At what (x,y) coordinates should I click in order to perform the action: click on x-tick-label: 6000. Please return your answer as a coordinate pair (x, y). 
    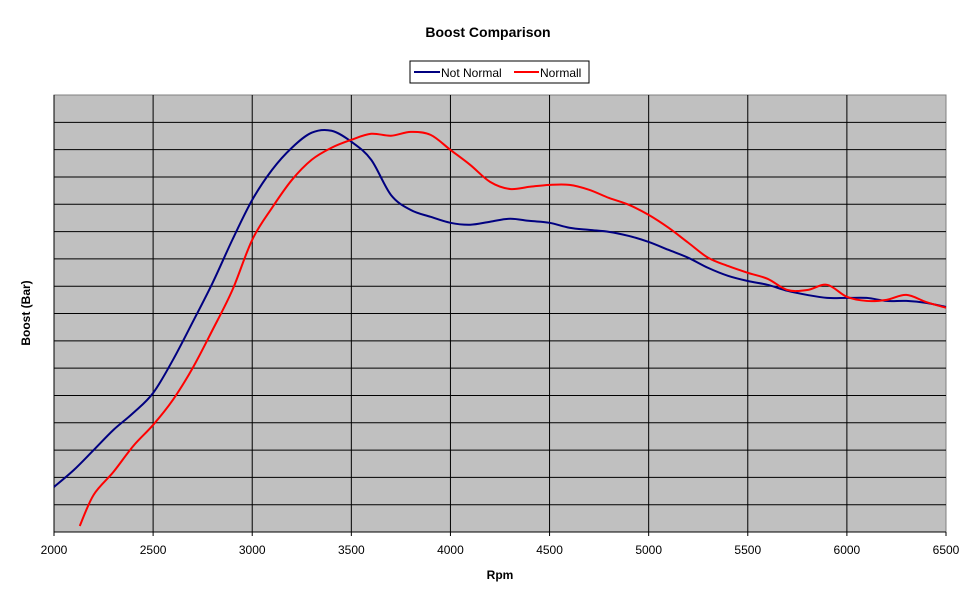
    Looking at the image, I should click on (847, 550).